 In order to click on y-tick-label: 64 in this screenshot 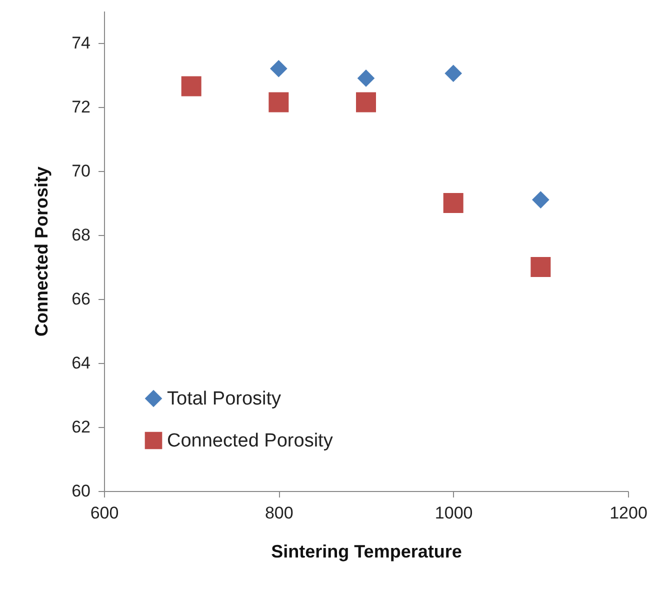, I will do `click(81, 363)`.